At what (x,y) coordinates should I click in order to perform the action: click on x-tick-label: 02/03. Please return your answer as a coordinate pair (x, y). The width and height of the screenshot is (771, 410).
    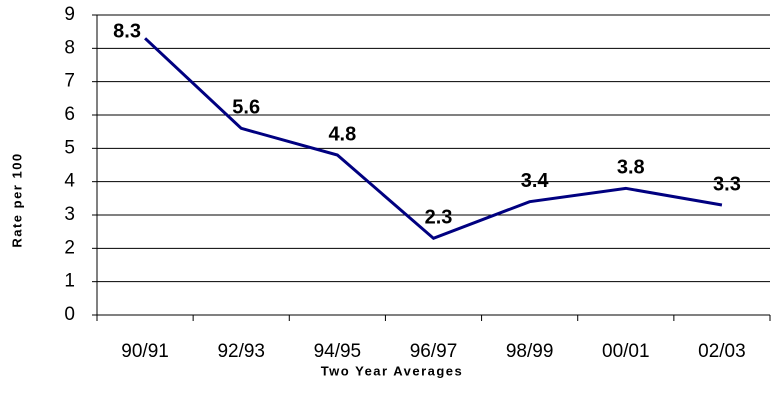
    Looking at the image, I should click on (722, 351).